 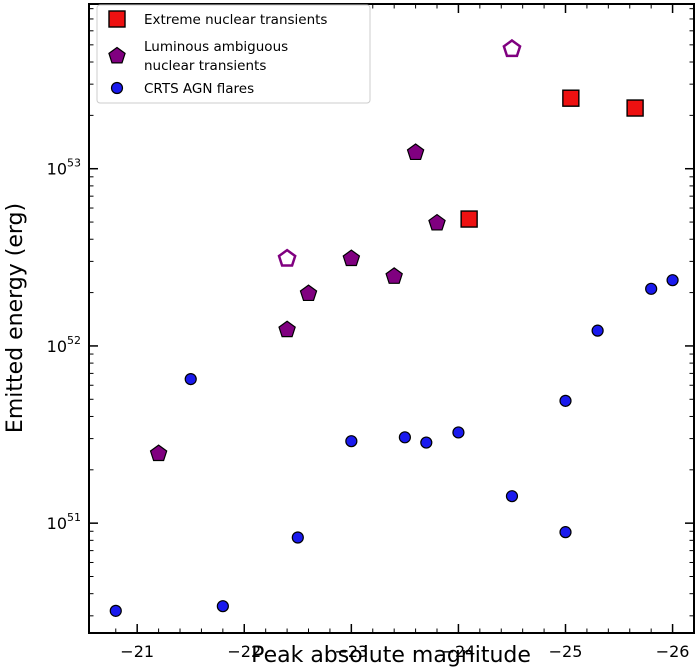 I want to click on legend-markers, so click(x=117, y=52).